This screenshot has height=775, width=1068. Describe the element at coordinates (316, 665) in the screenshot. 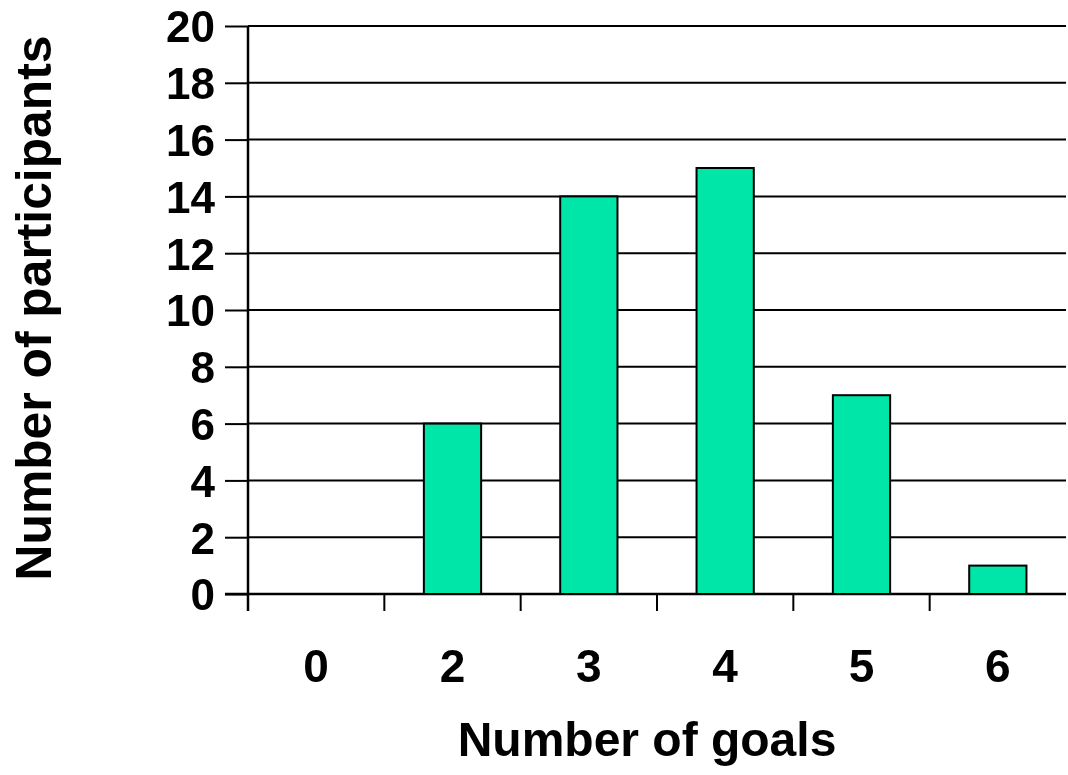

I see `x-tick-label: 0` at that location.